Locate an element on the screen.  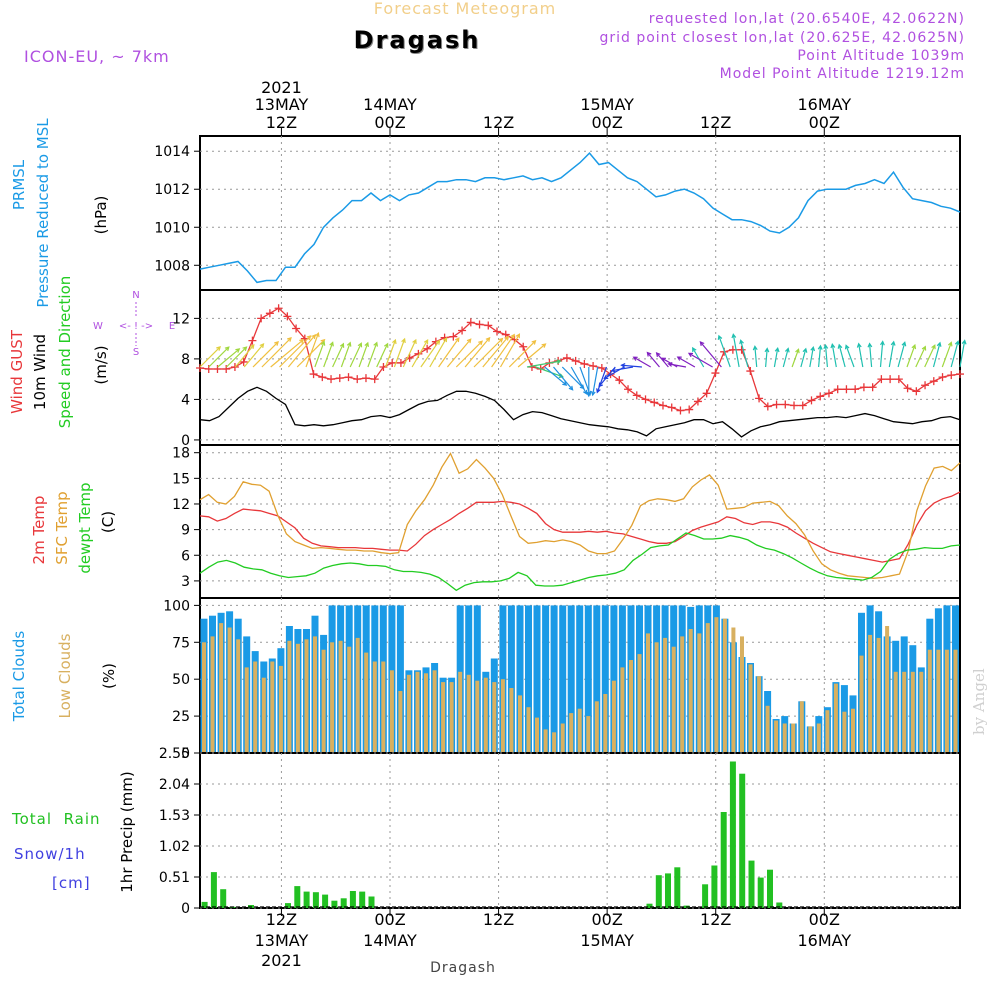
top-time-label: 00Z is located at coordinates (606, 122).